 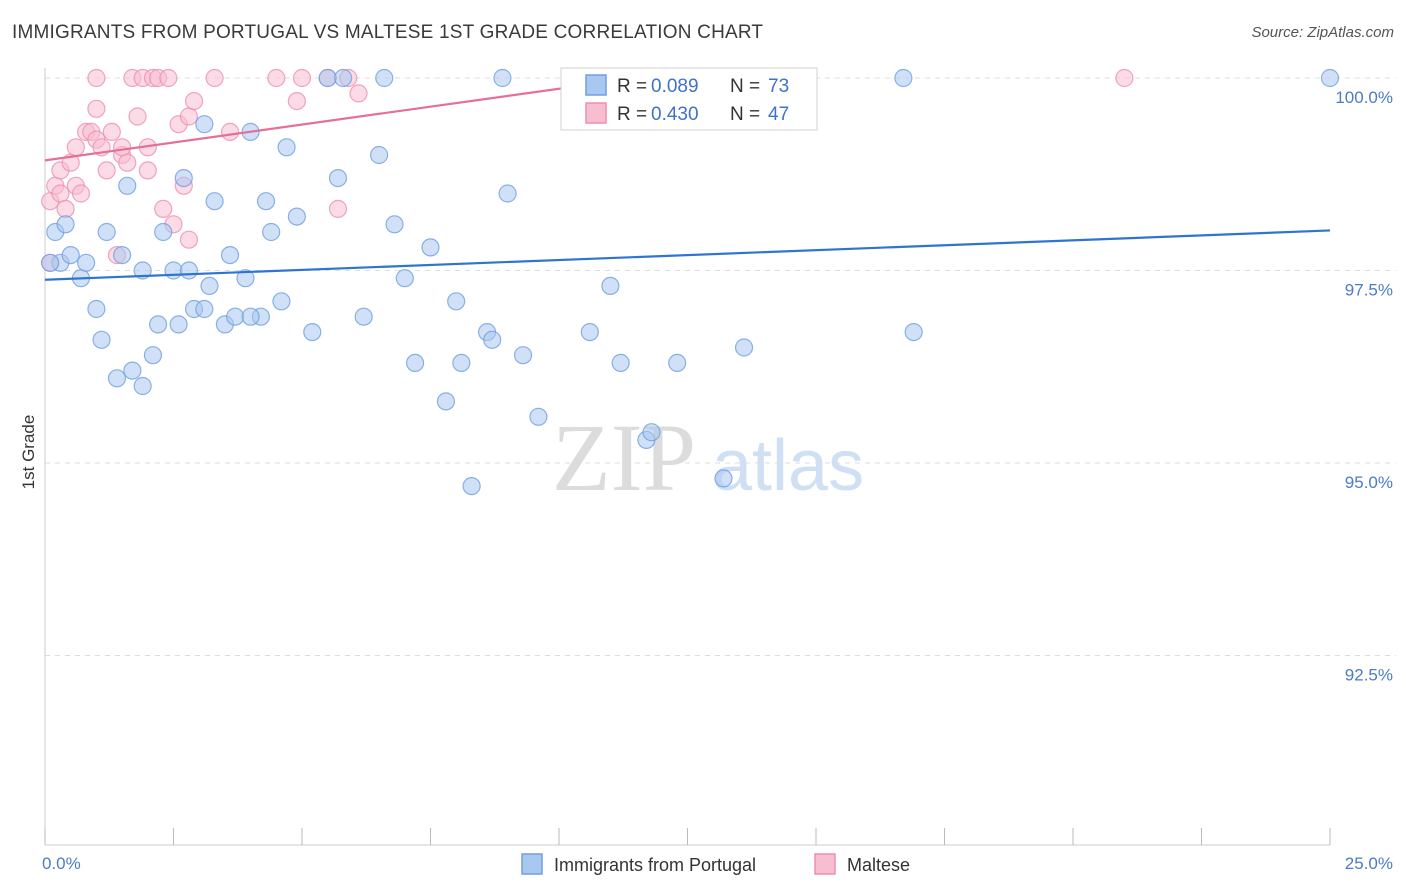 What do you see at coordinates (1364, 97) in the screenshot?
I see `y-tick-label: 100.0%` at bounding box center [1364, 97].